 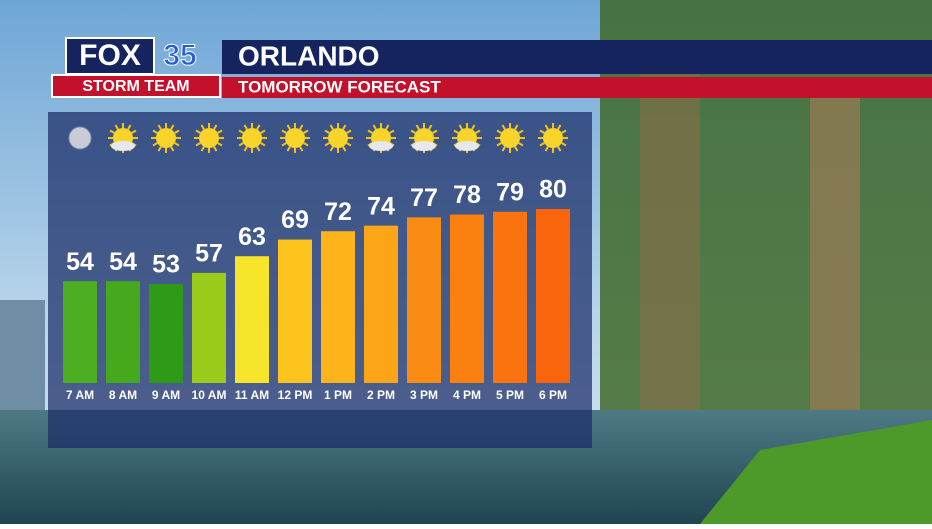 What do you see at coordinates (338, 212) in the screenshot?
I see `value-label: 72` at bounding box center [338, 212].